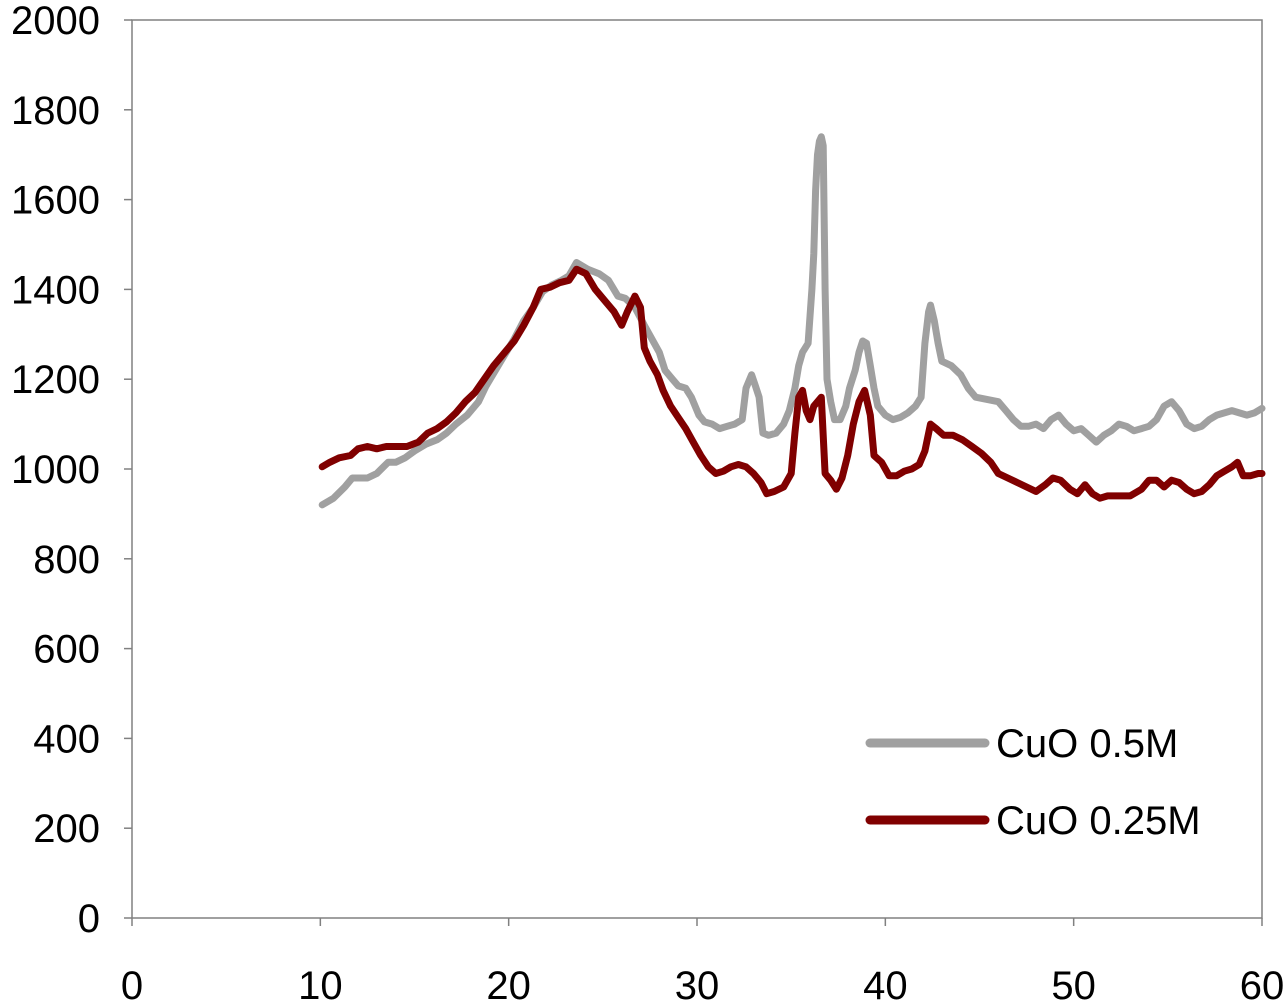 This screenshot has height=1000, width=1286. Describe the element at coordinates (55, 201) in the screenshot. I see `y-tick-label: 1600` at that location.